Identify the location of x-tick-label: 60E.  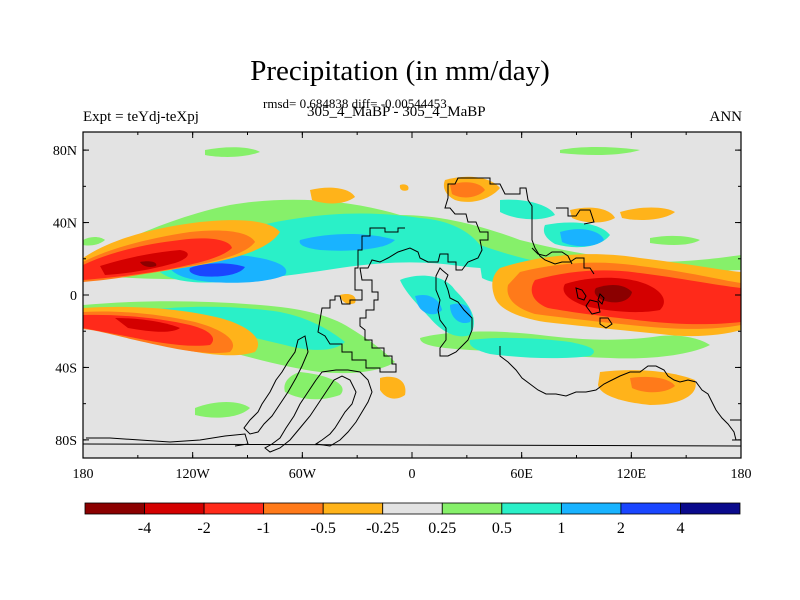
(521, 474).